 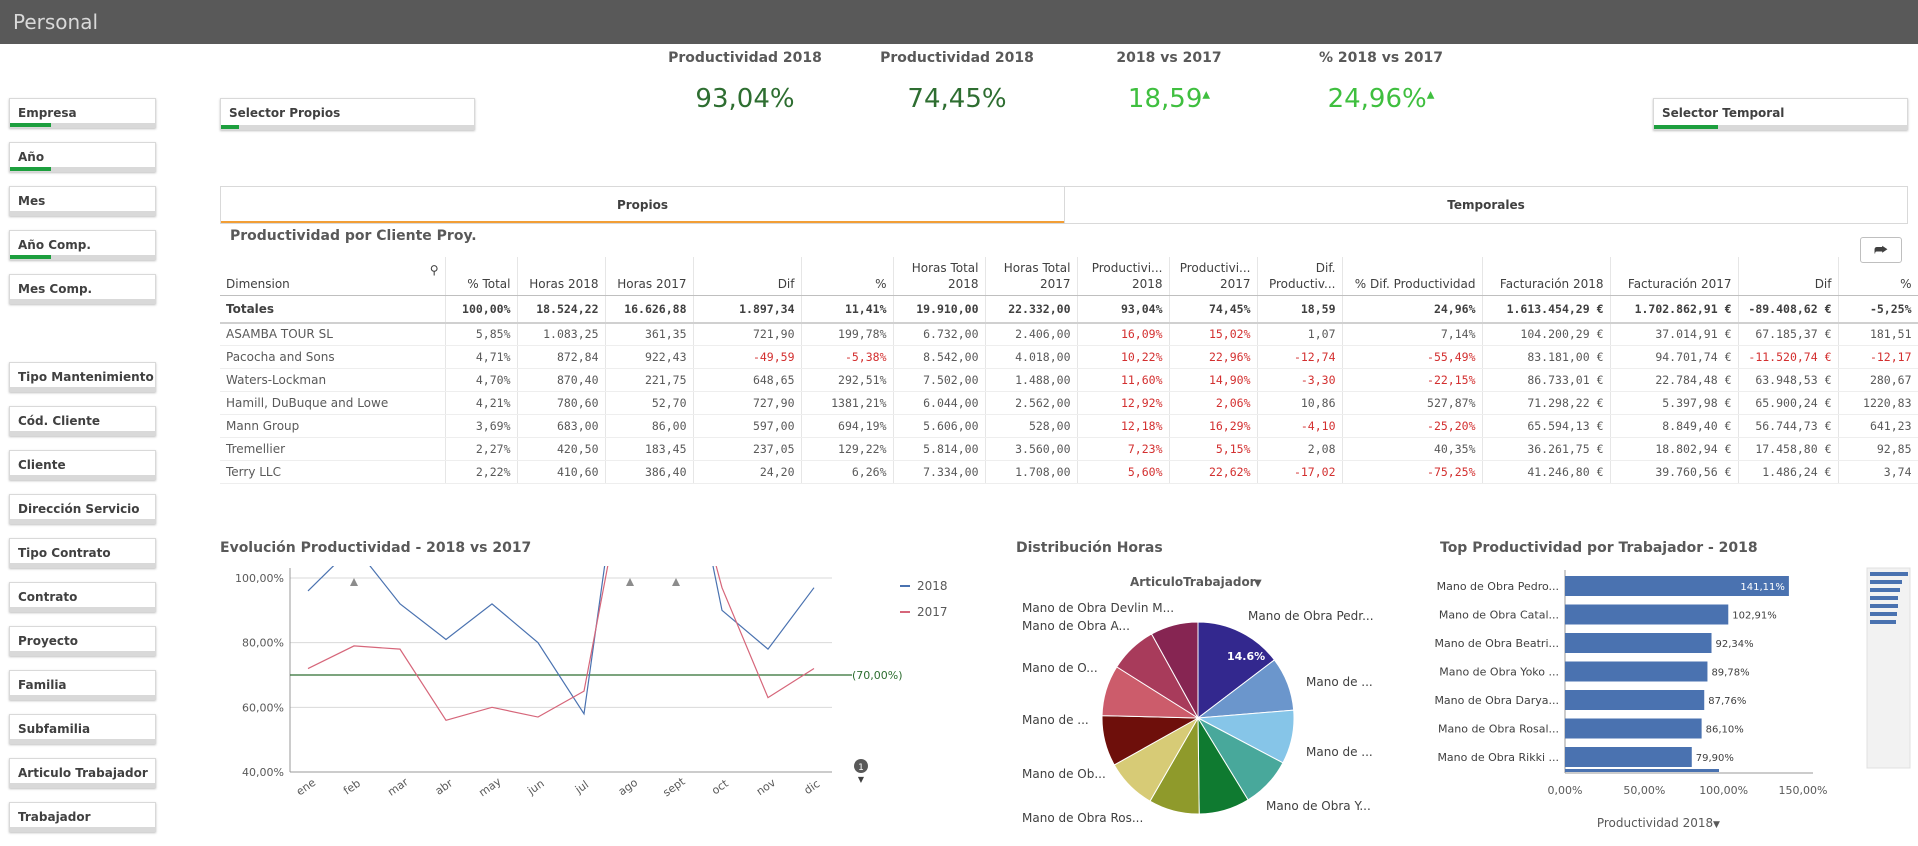 I want to click on filter-dirección-servicio: Dirección Servicio, so click(x=82, y=509).